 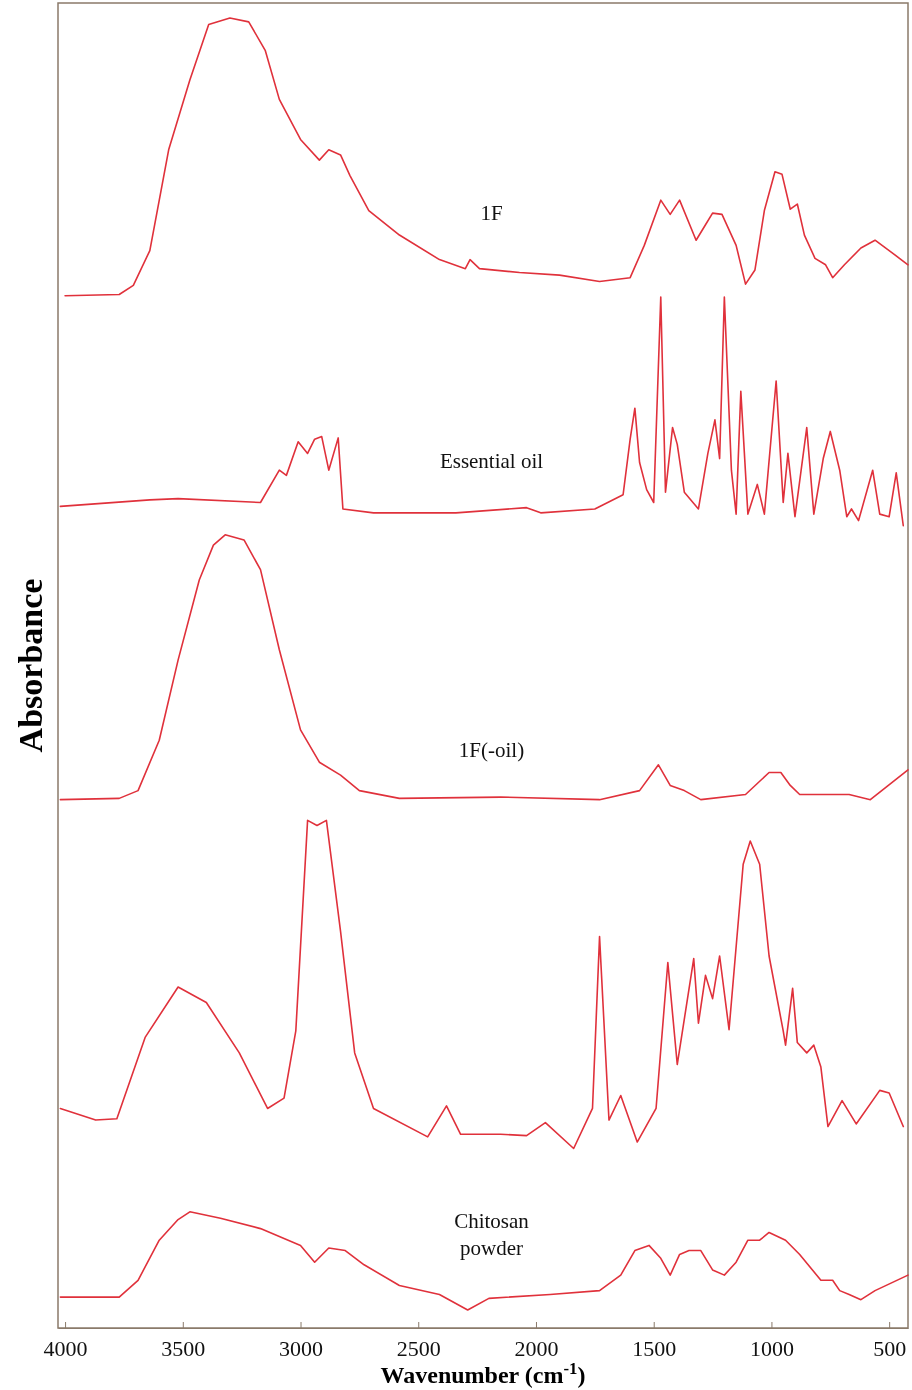 What do you see at coordinates (491, 460) in the screenshot?
I see `series-label: Essential oil` at bounding box center [491, 460].